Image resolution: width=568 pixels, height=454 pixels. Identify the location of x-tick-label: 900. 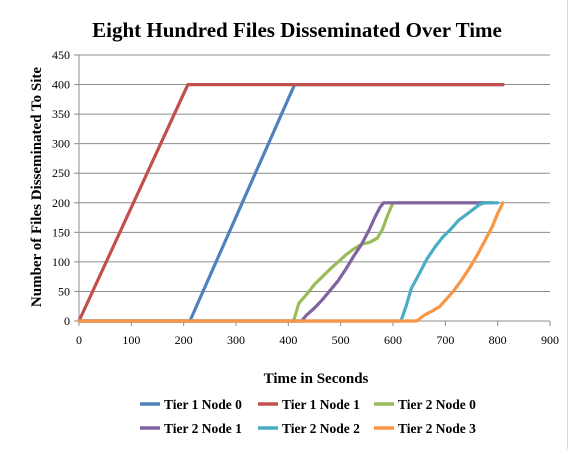
(550, 340).